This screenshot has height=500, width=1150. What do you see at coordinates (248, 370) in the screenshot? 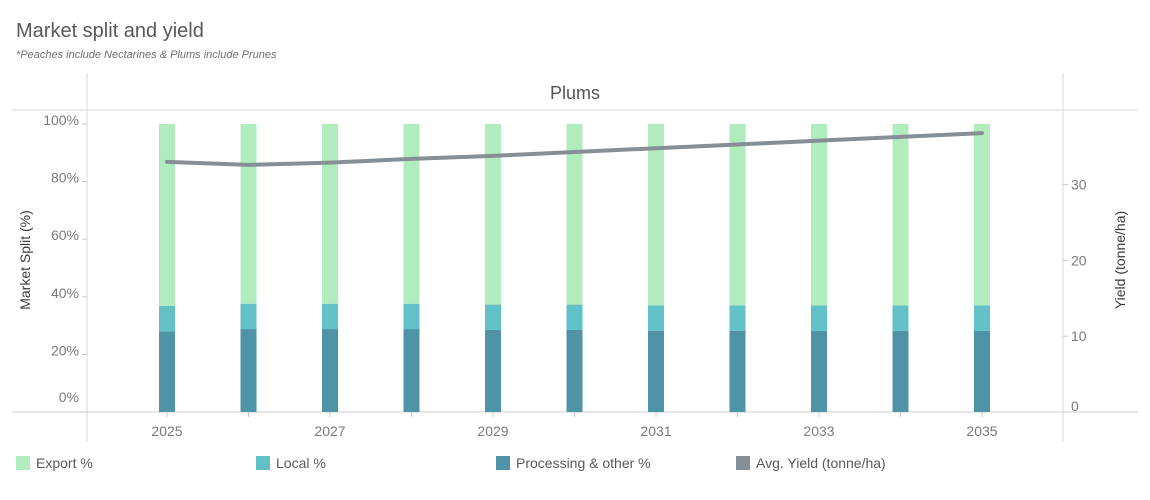
I see `bar-segment-processing-other-2026` at bounding box center [248, 370].